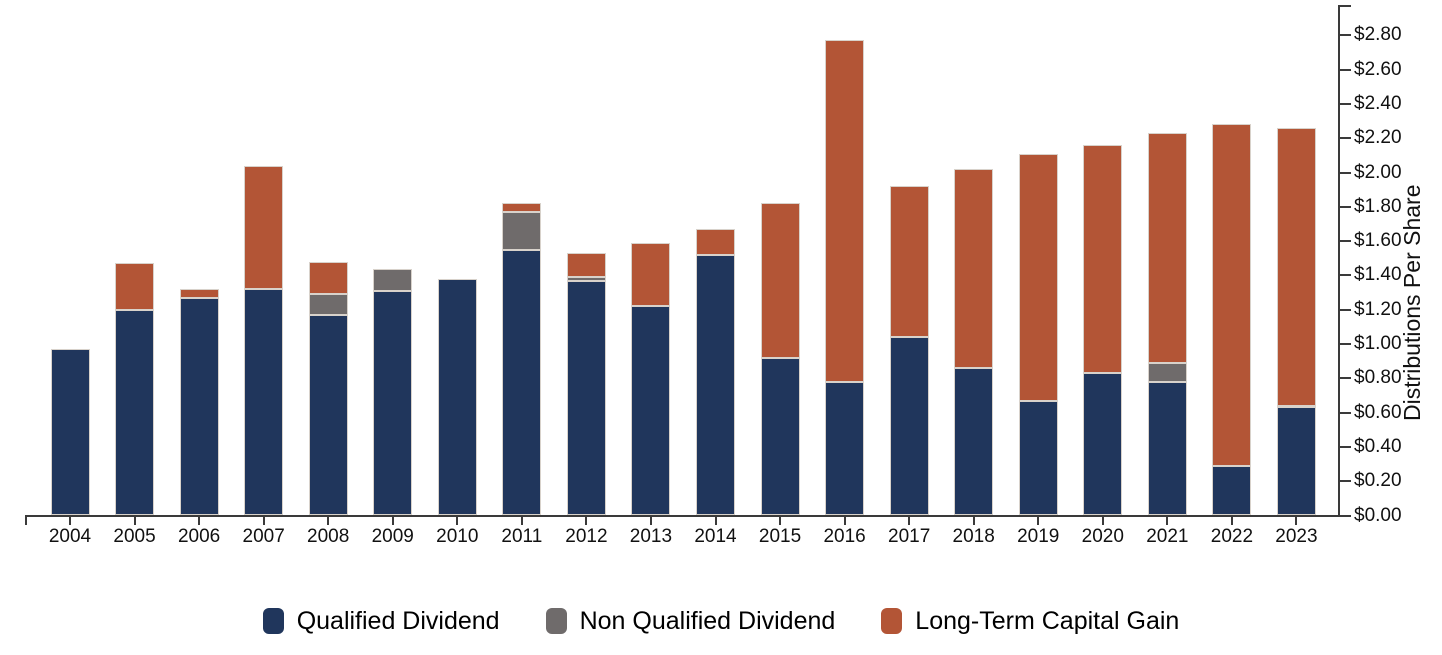 This screenshot has height=655, width=1442. I want to click on y-tick-label: $1.00, so click(1378, 343).